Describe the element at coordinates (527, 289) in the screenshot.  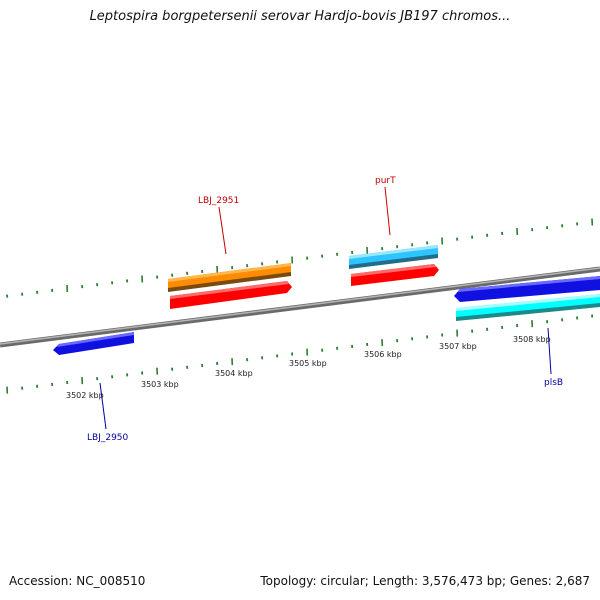
I see `feature-plsb-blue` at that location.